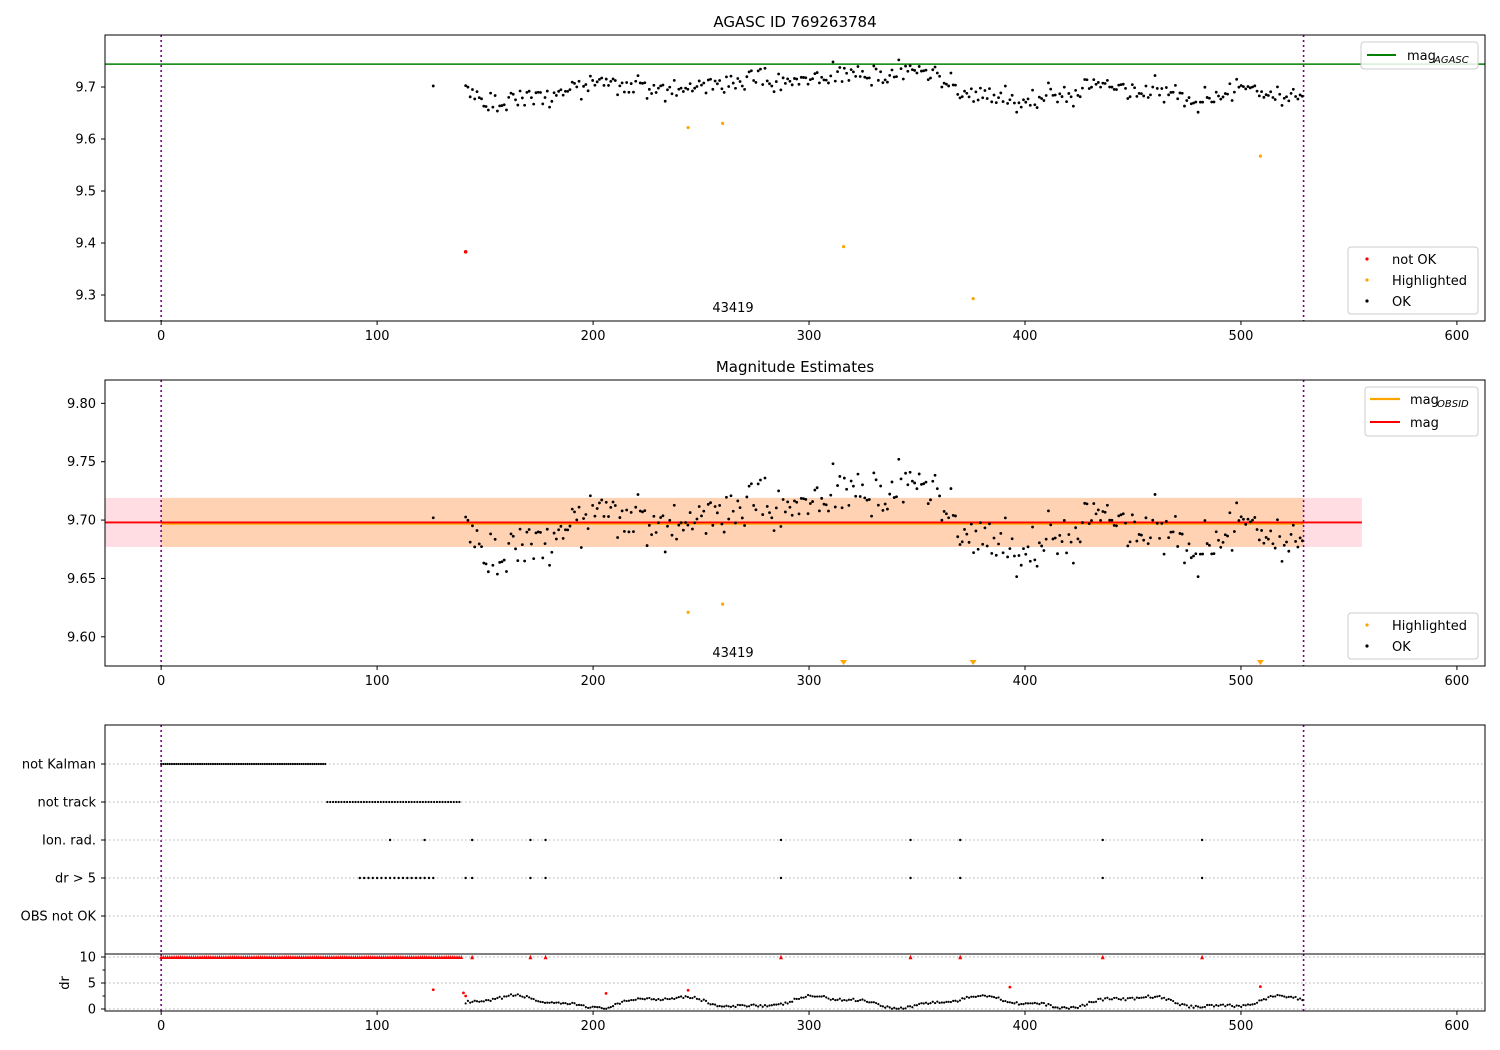 The width and height of the screenshot is (1500, 1050). What do you see at coordinates (59, 765) in the screenshot?
I see `category-label: not Kalman` at bounding box center [59, 765].